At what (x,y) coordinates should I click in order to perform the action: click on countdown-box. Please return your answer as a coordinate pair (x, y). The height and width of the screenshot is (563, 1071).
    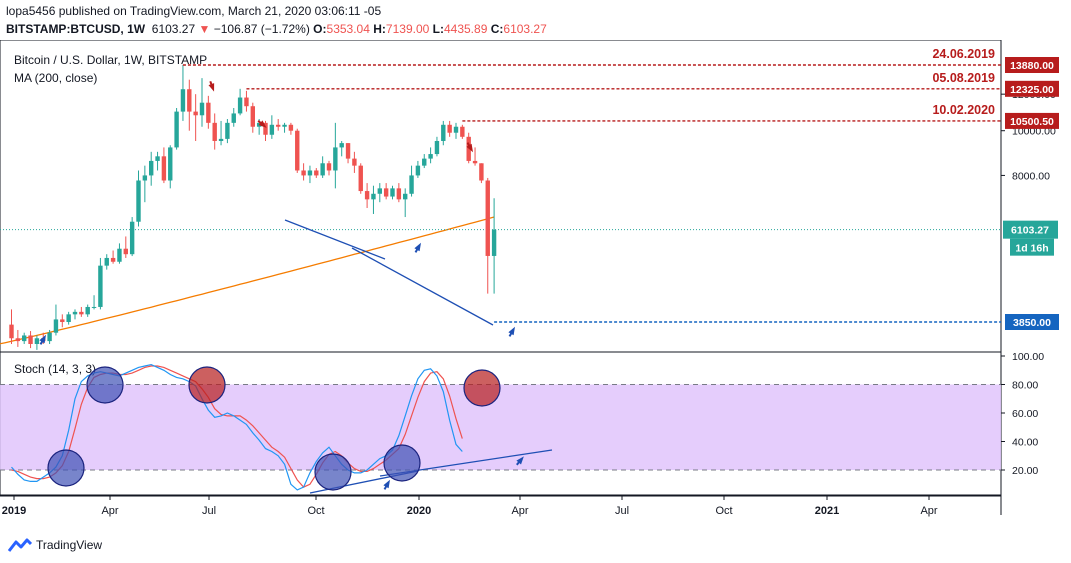
    Looking at the image, I should click on (1032, 247).